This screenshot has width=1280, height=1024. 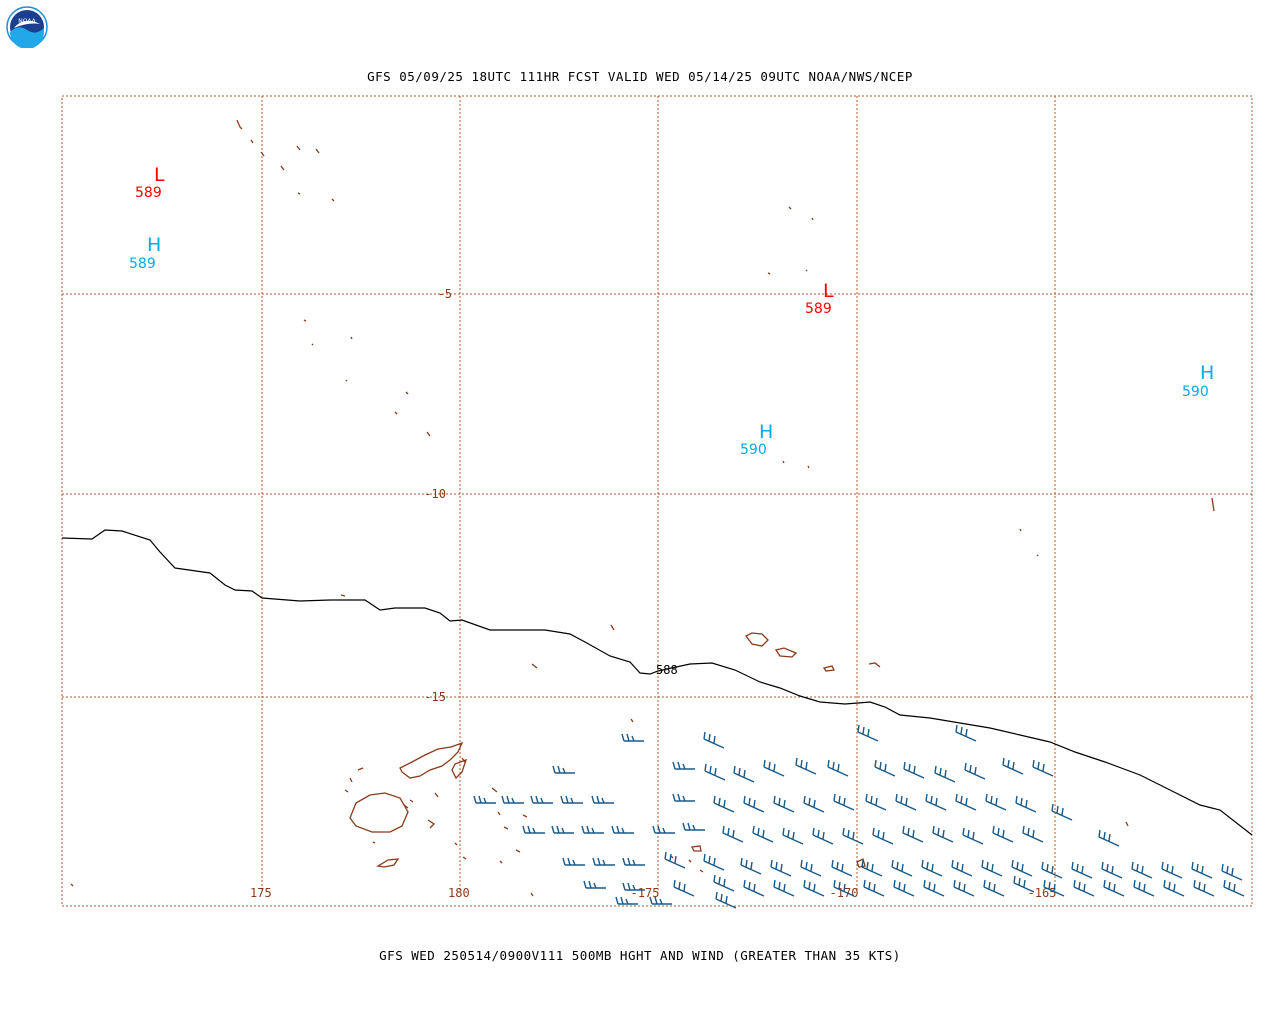 What do you see at coordinates (27, 27) in the screenshot?
I see `noaa-logo: NOAA` at bounding box center [27, 27].